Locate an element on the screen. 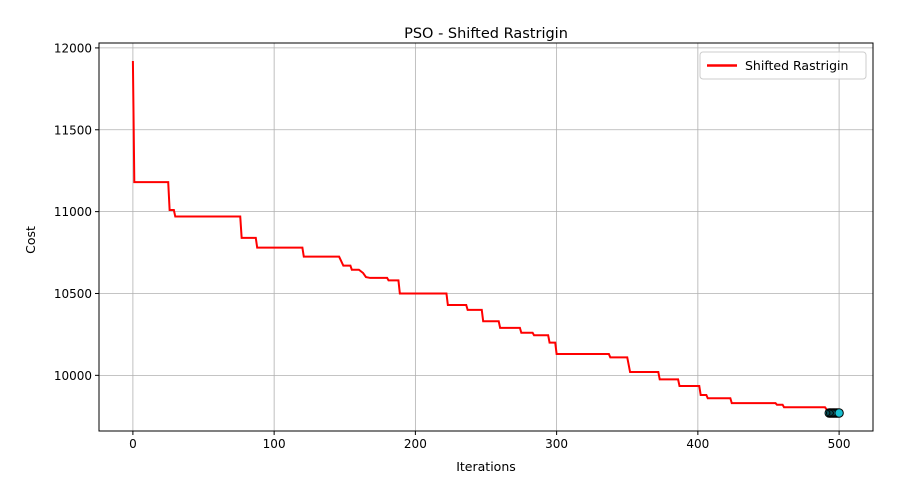 Image resolution: width=912 pixels, height=478 pixels. y-tick-label: 11500 is located at coordinates (73, 130).